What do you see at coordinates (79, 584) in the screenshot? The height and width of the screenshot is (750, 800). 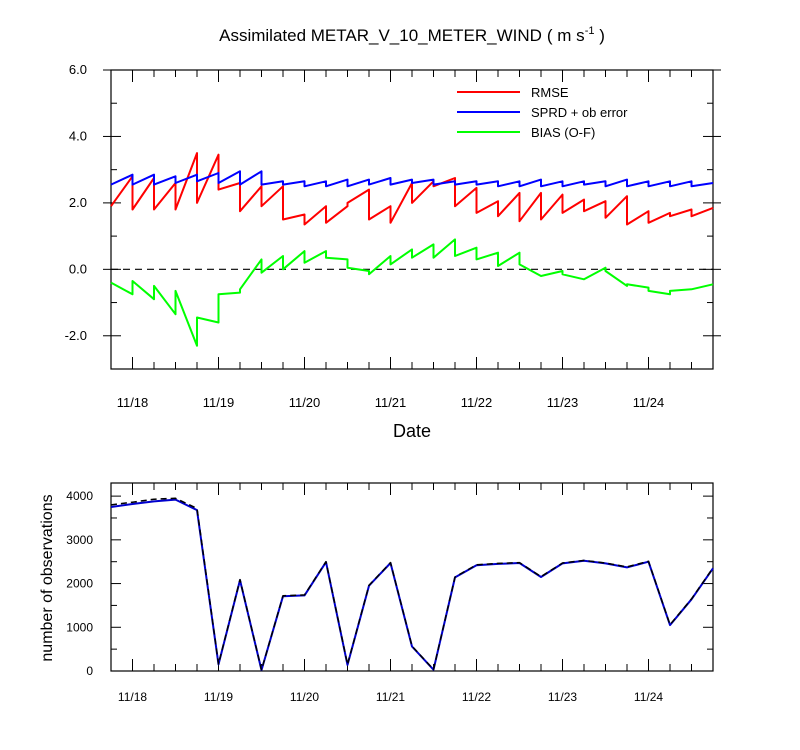 I see `y-tick-label: 2000` at bounding box center [79, 584].